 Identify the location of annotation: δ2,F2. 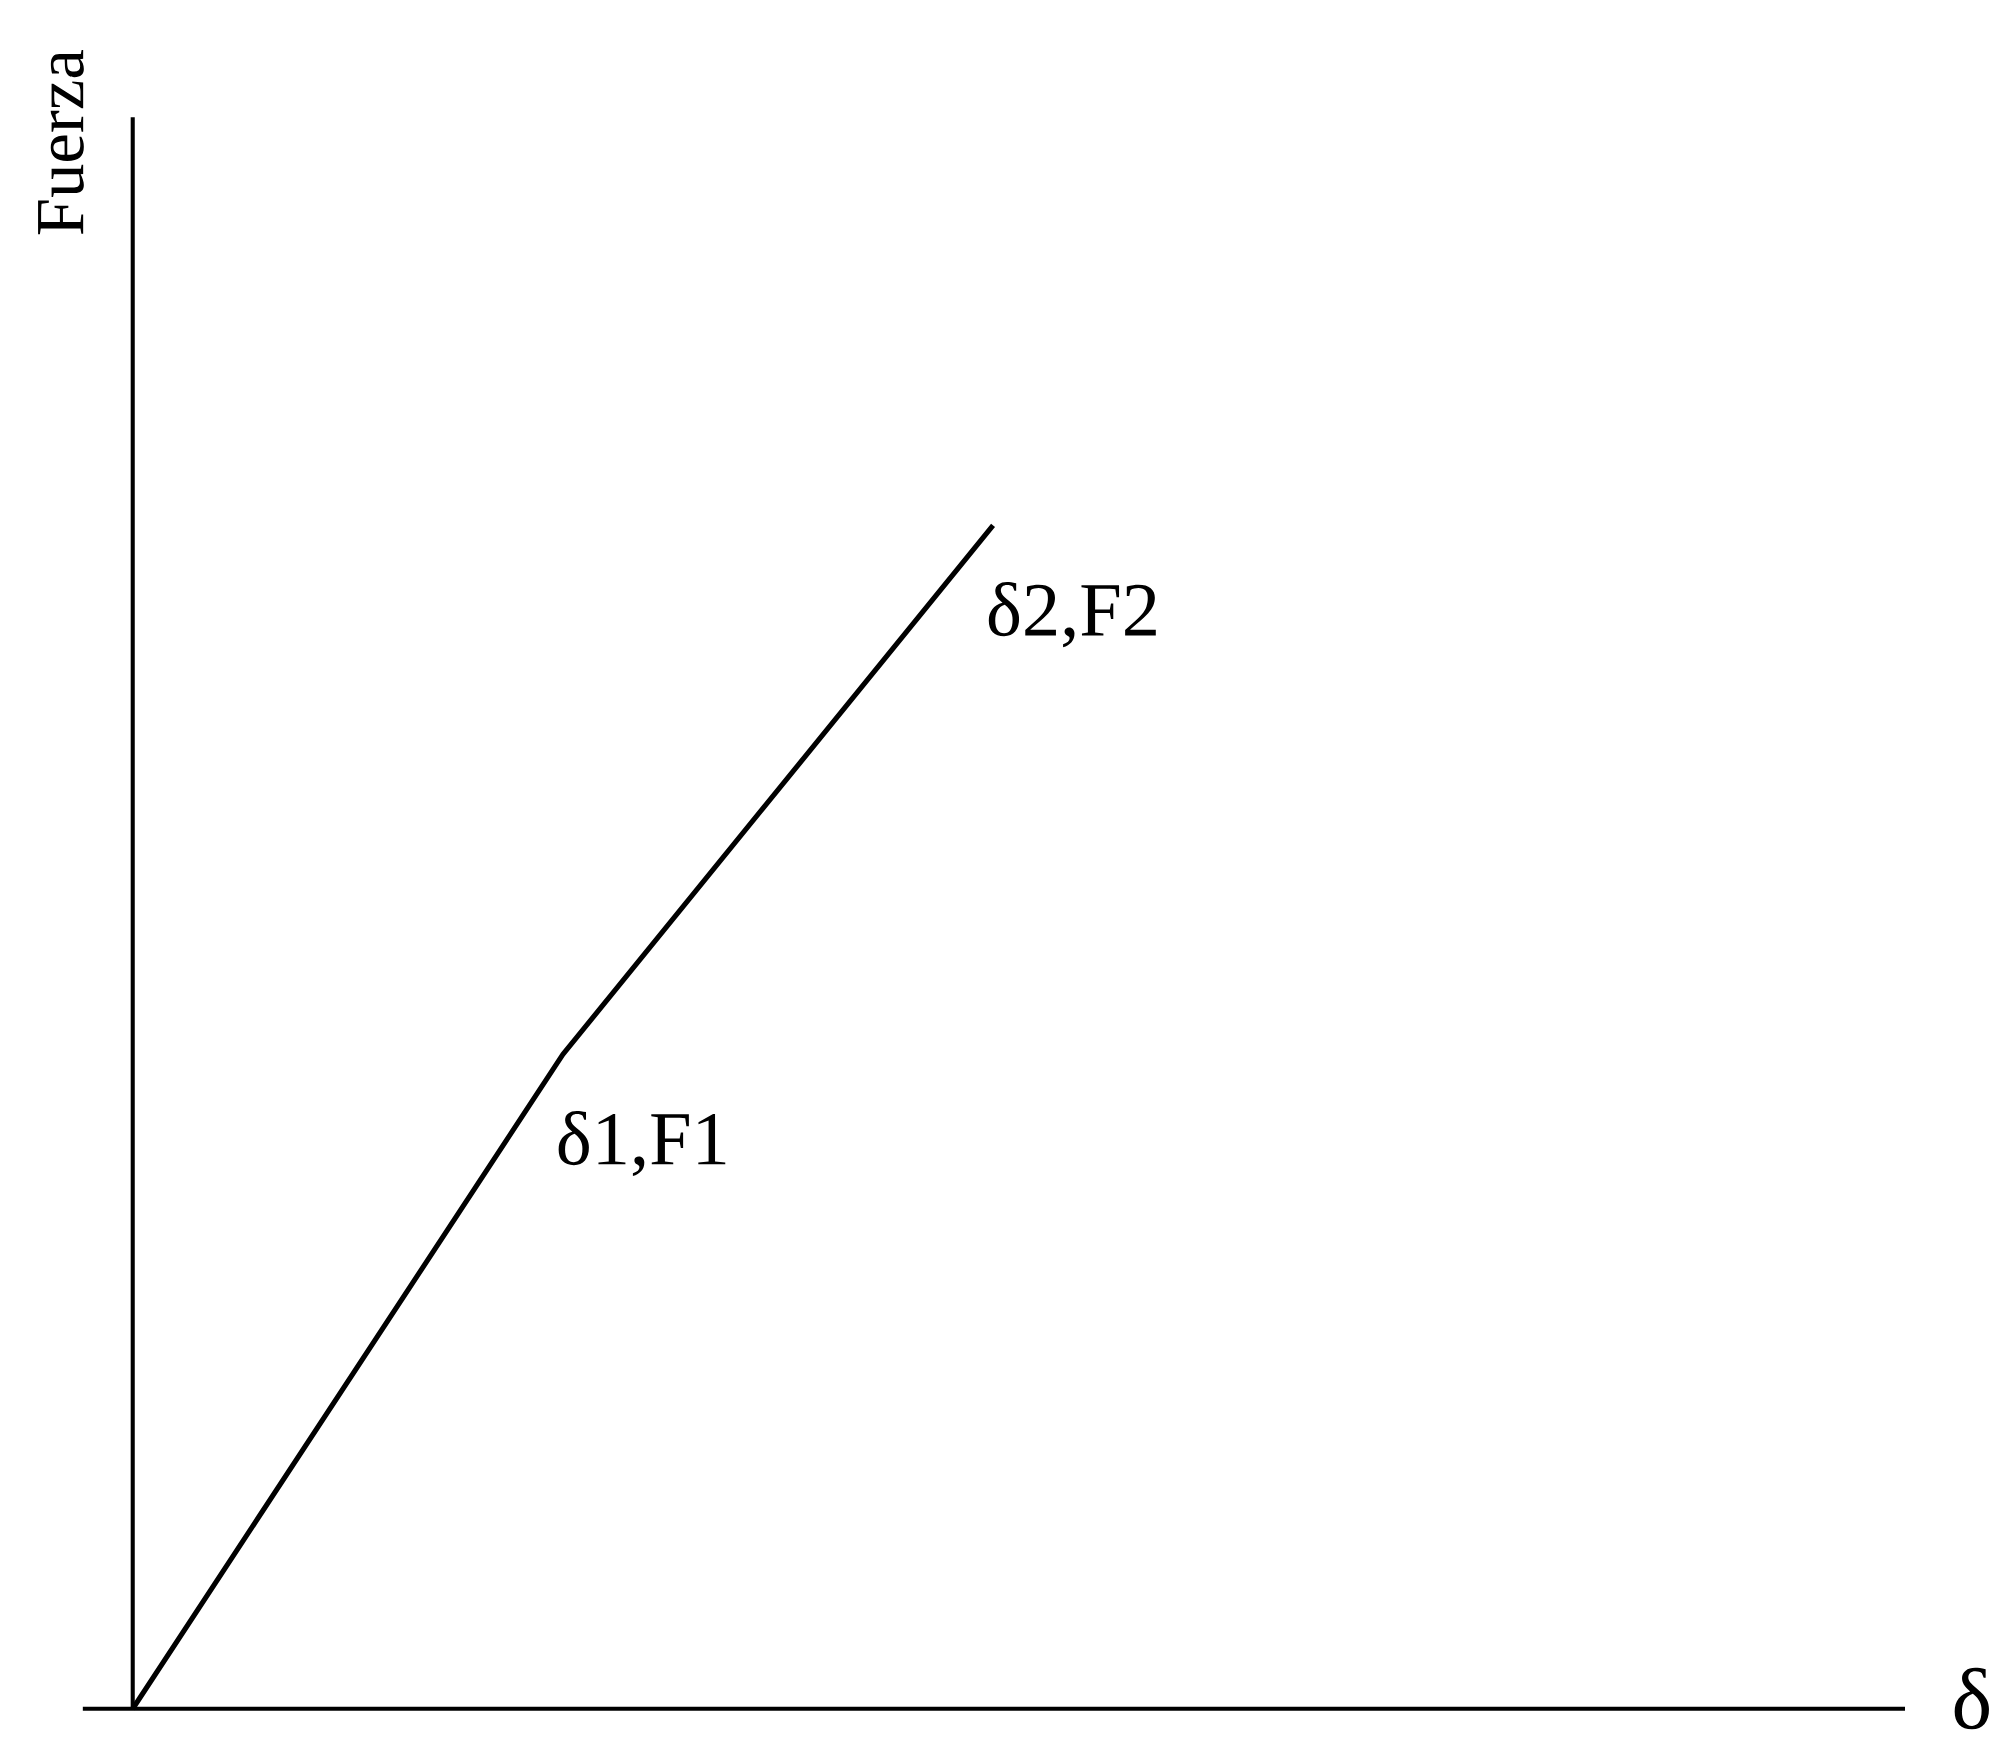
(1072, 614).